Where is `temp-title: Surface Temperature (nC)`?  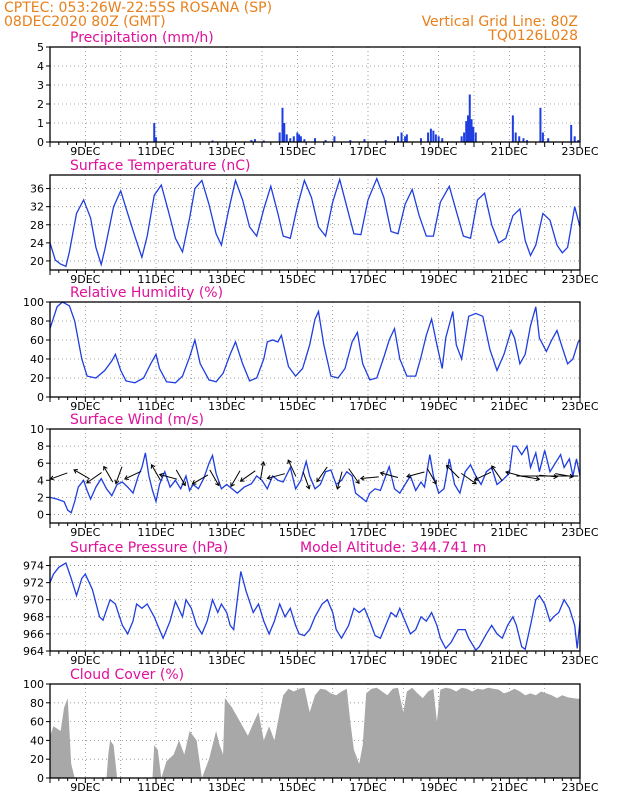
temp-title: Surface Temperature (nC) is located at coordinates (160, 166).